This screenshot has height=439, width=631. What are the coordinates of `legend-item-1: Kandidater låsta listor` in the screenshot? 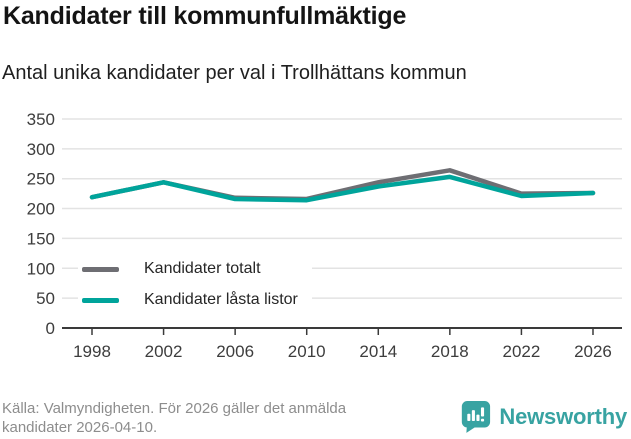 It's located at (195, 300).